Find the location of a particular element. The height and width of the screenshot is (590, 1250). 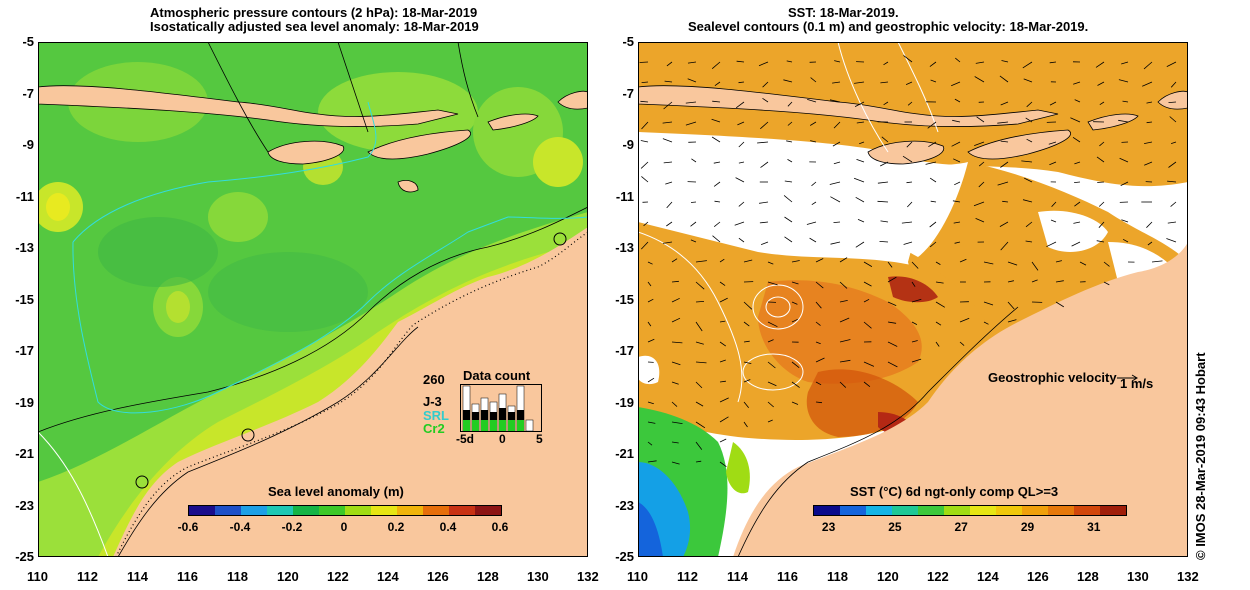

x-tick-label: 116 is located at coordinates (787, 576).